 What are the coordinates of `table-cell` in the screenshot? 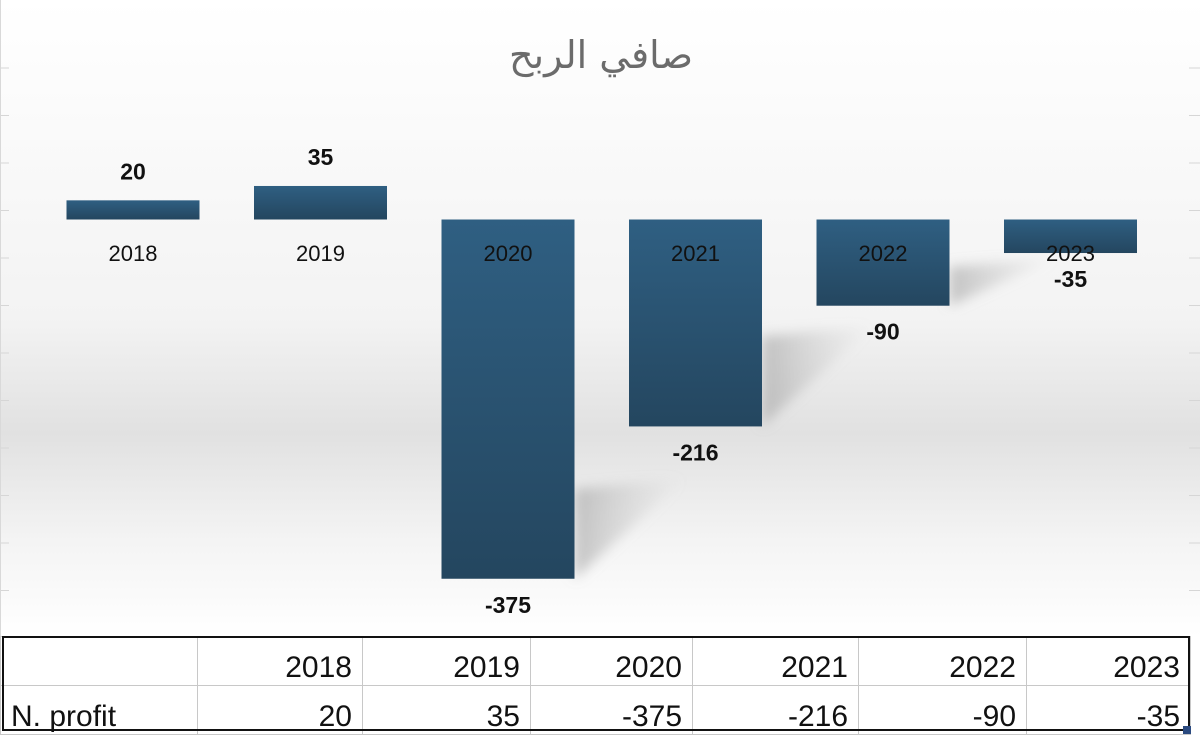 It's located at (99, 661).